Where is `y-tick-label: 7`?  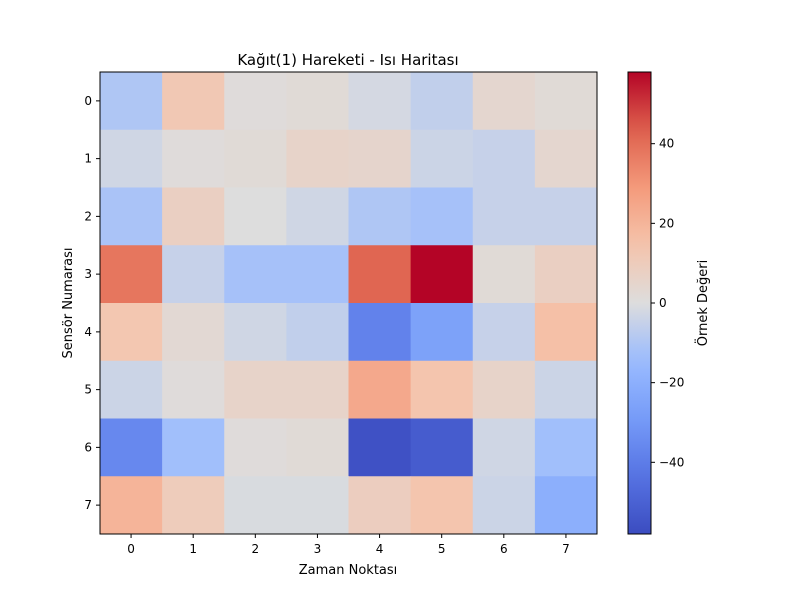 y-tick-label: 7 is located at coordinates (88, 505).